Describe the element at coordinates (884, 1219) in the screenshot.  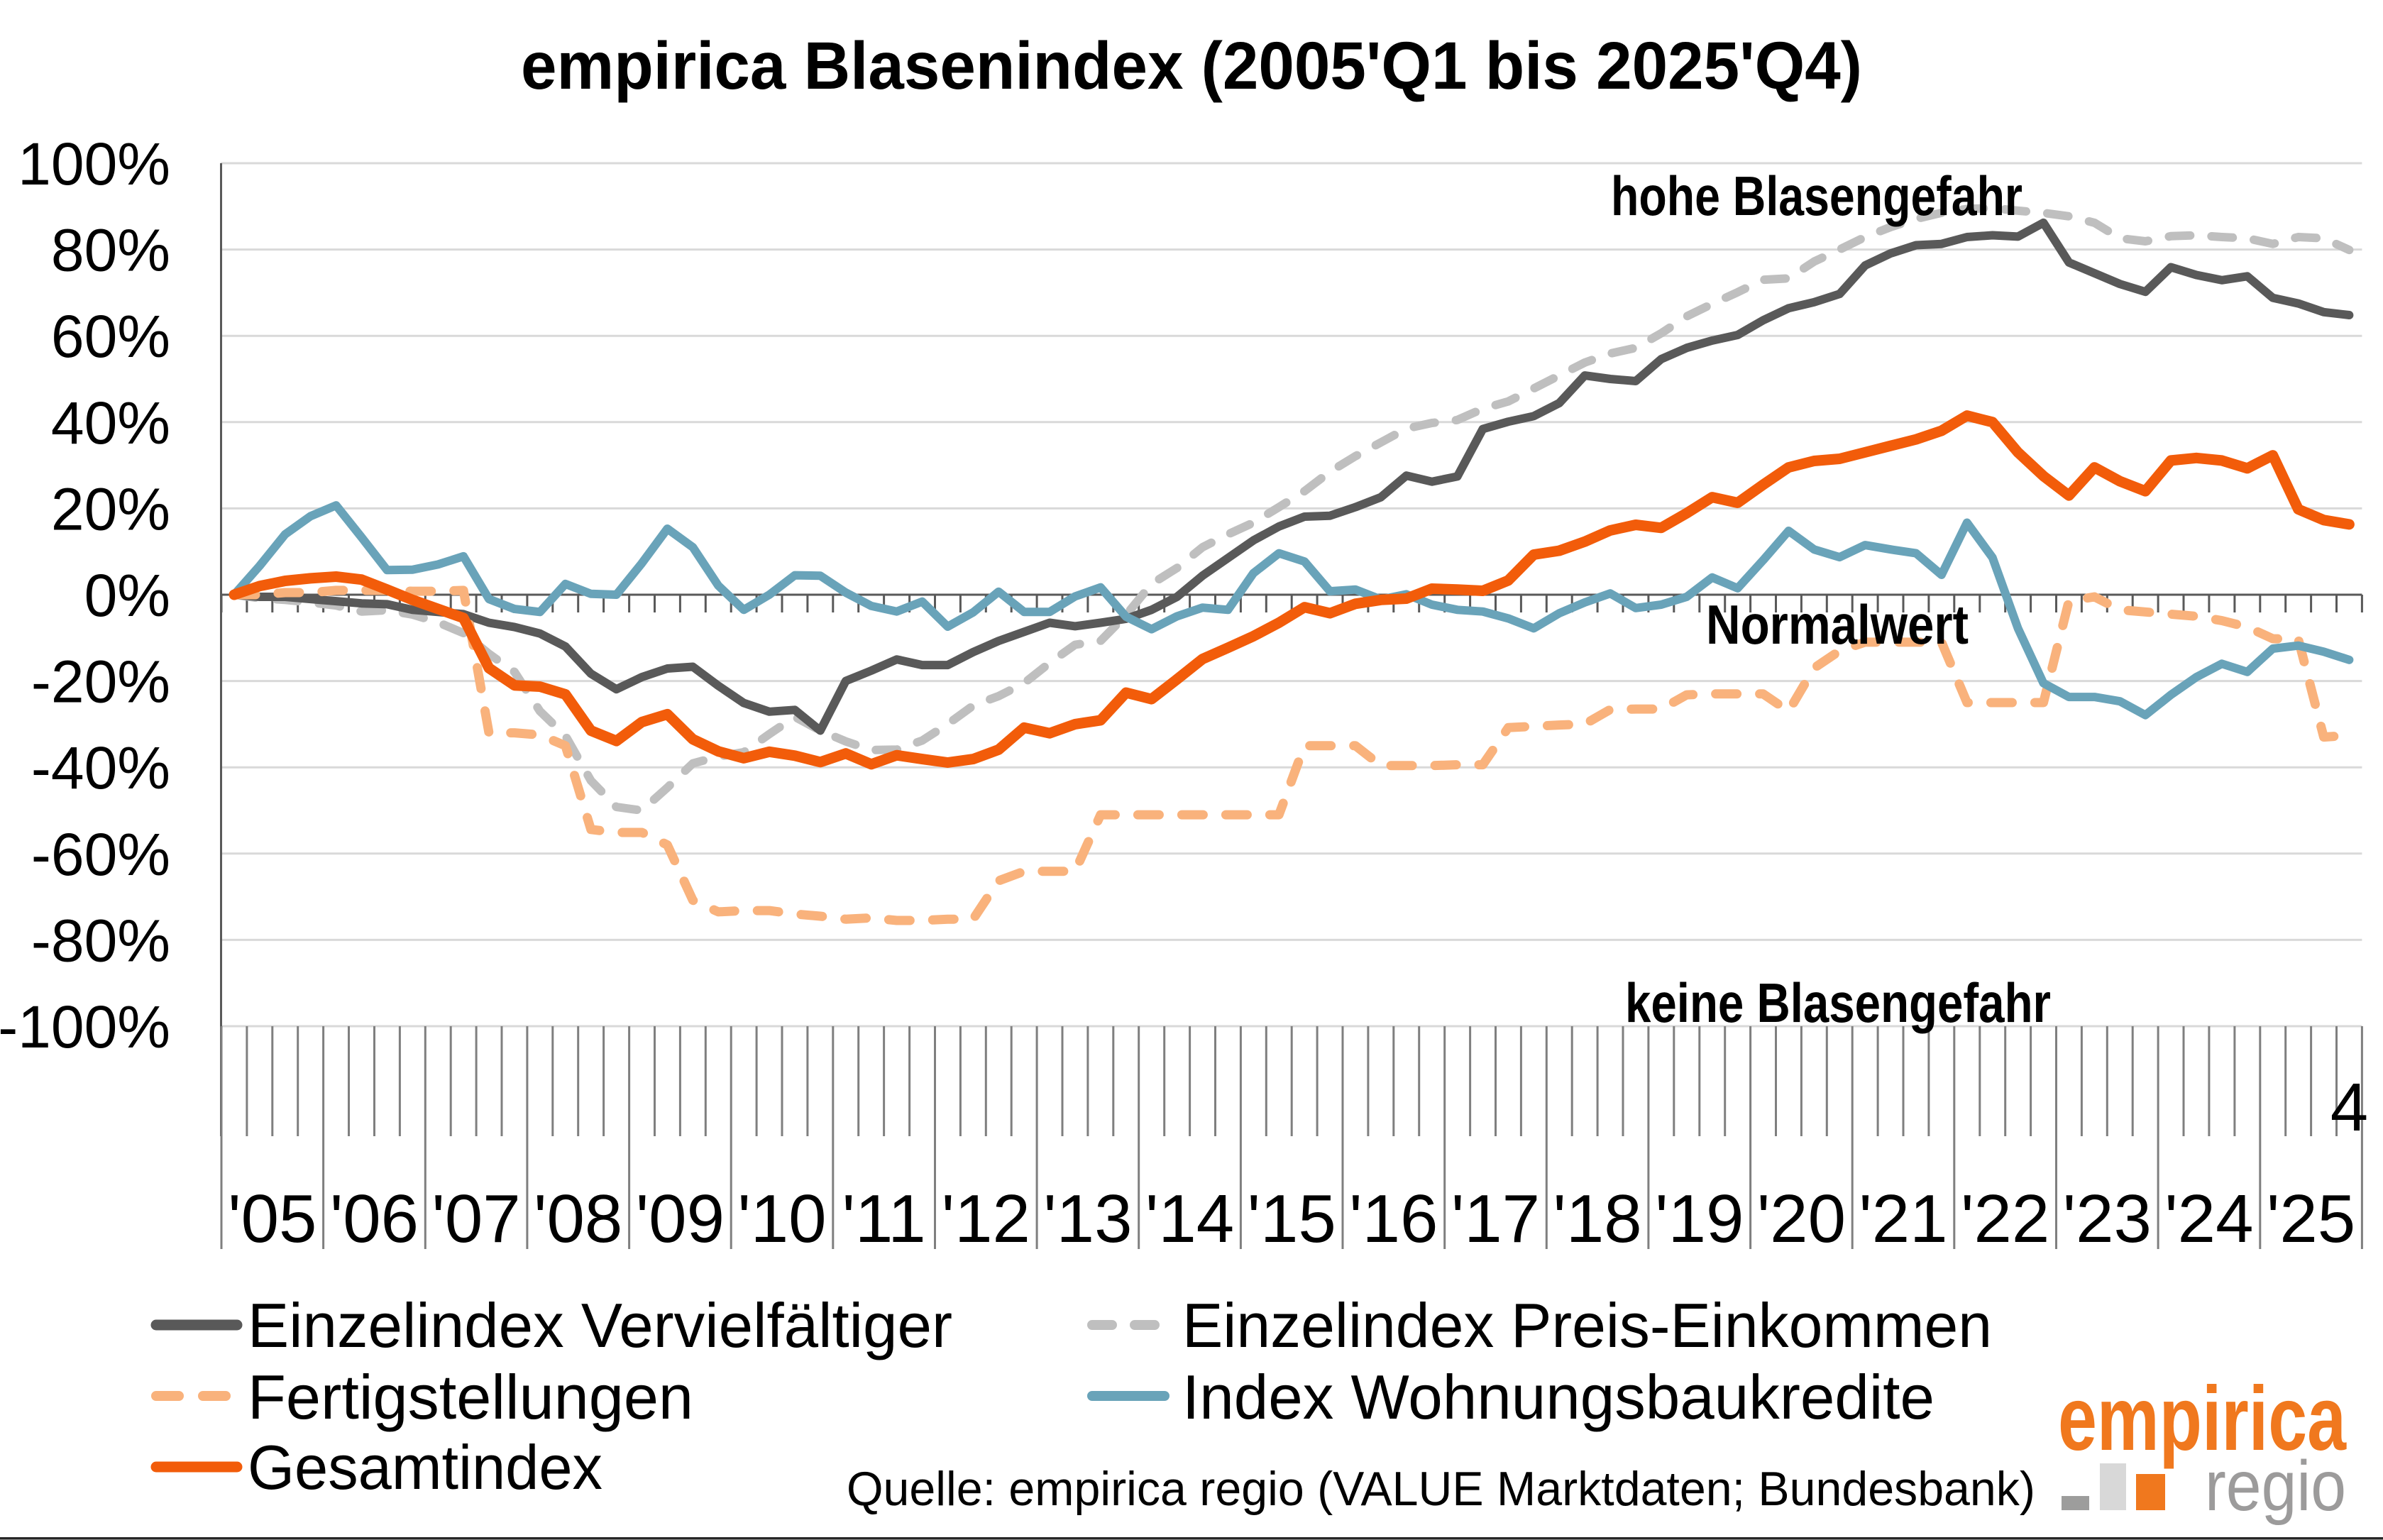
I see `svg-text: '11` at that location.